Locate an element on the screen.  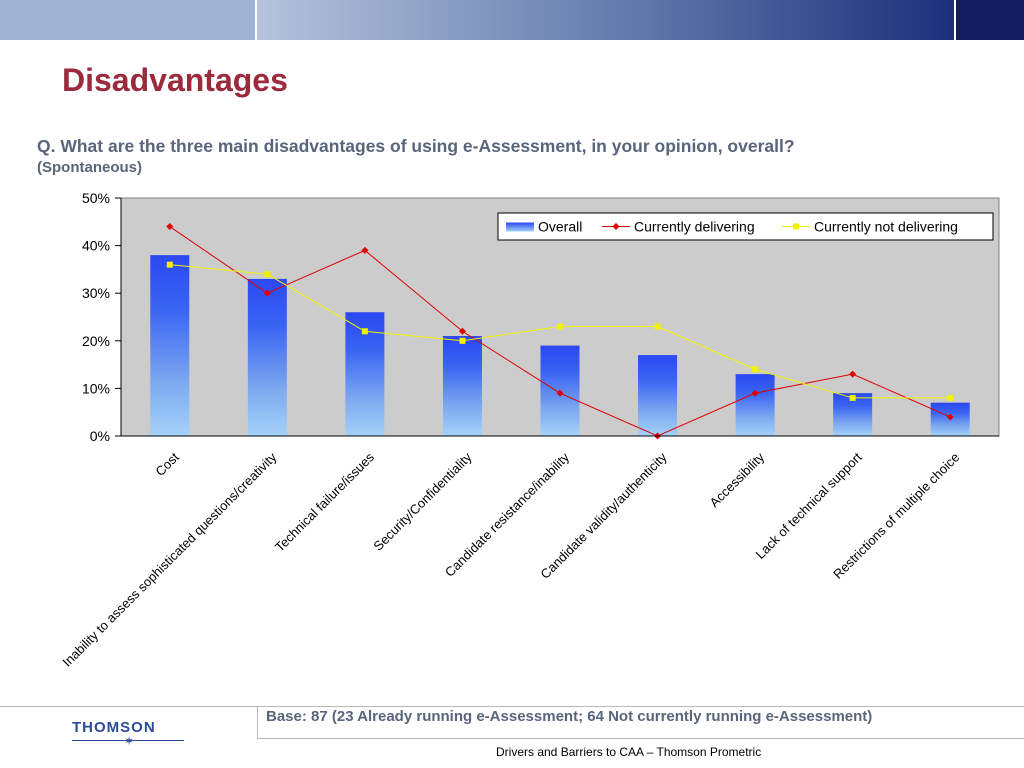
y-tick-label: 20% is located at coordinates (96, 341).